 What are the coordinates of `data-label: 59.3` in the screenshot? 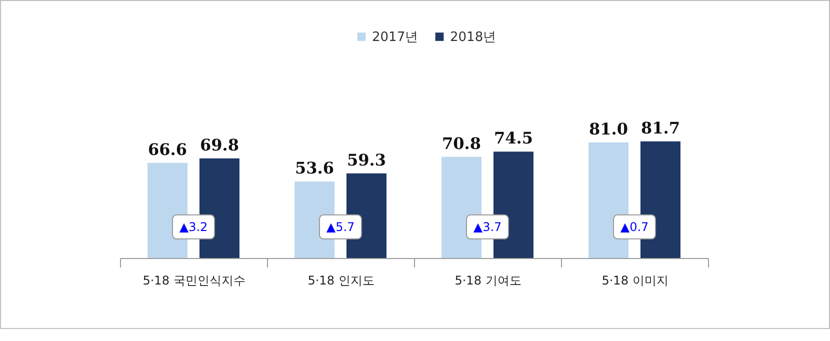 It's located at (366, 160).